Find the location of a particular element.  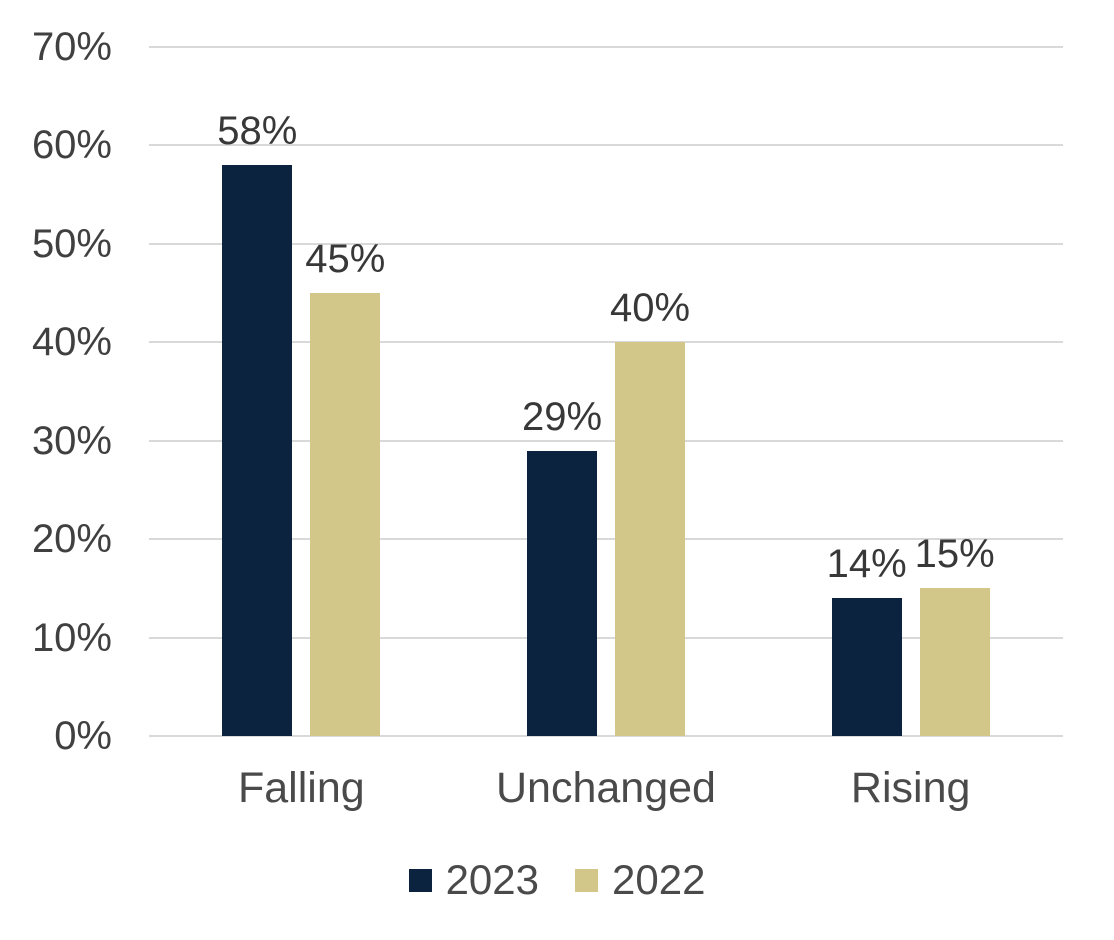

legend-swatch-2023 is located at coordinates (420, 880).